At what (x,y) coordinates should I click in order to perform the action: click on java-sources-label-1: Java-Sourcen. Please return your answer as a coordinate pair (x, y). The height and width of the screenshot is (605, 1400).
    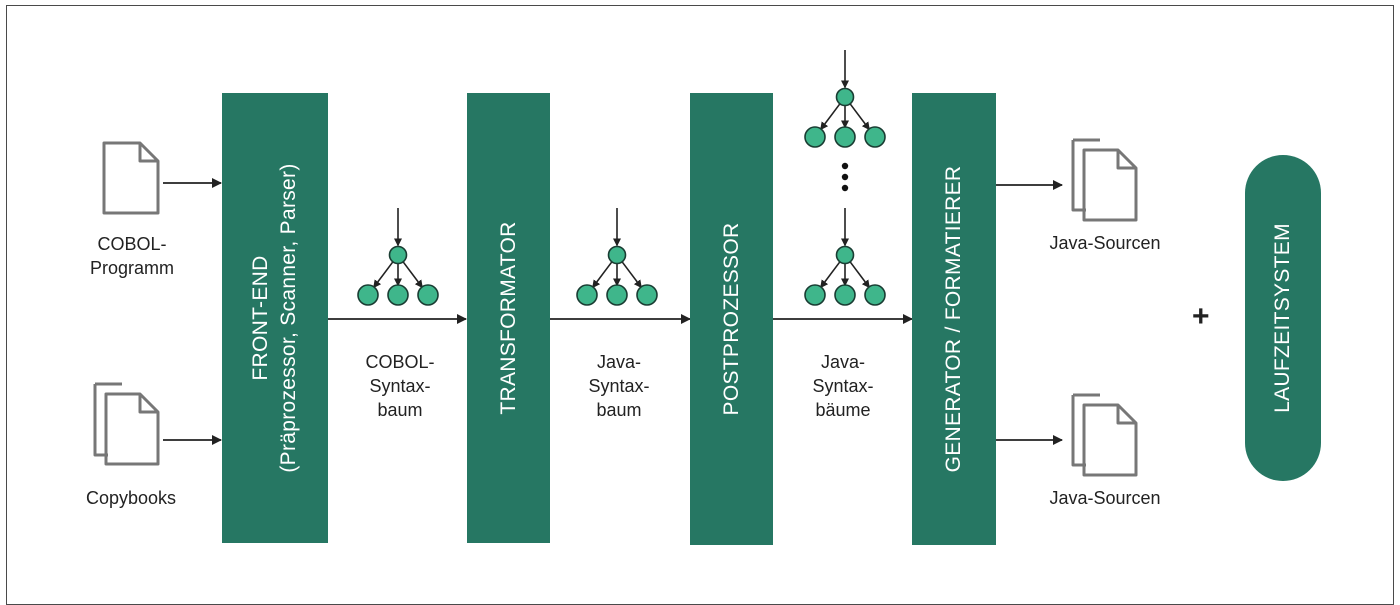
    Looking at the image, I should click on (1105, 243).